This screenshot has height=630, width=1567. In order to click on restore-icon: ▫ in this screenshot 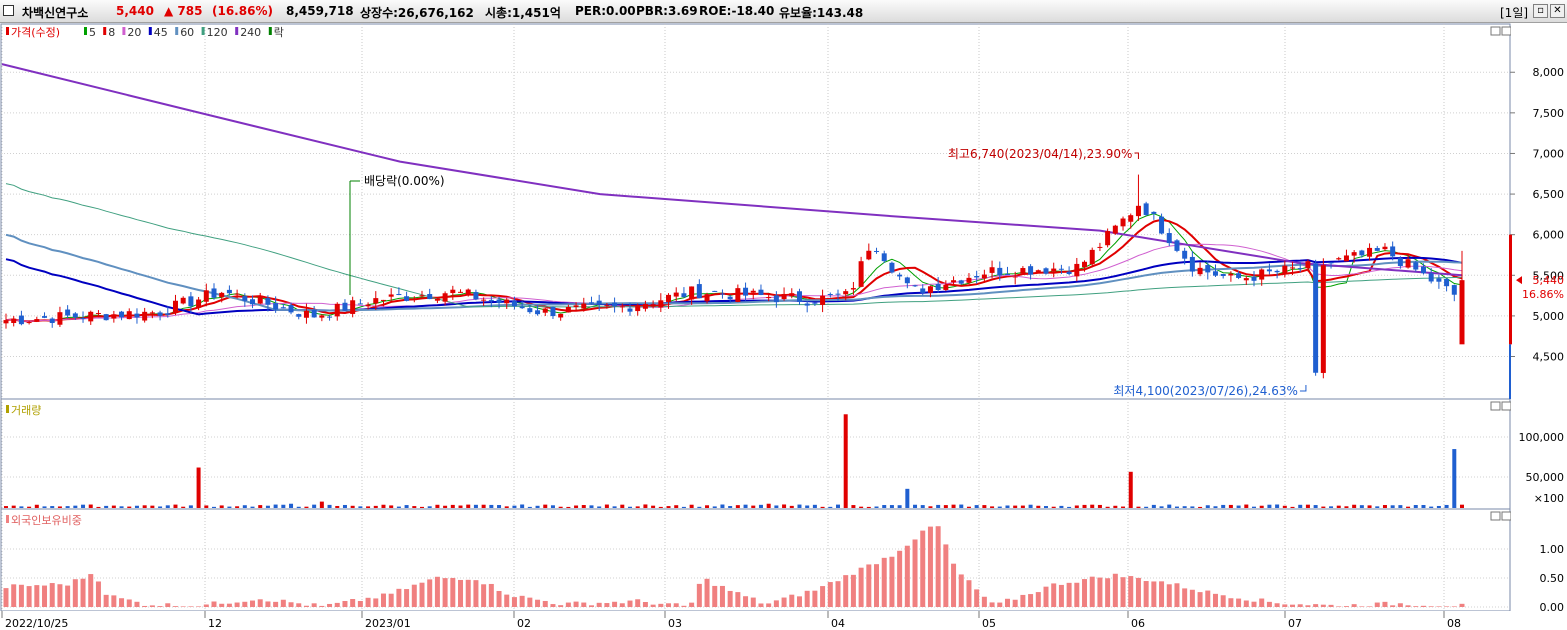, I will do `click(1540, 11)`.